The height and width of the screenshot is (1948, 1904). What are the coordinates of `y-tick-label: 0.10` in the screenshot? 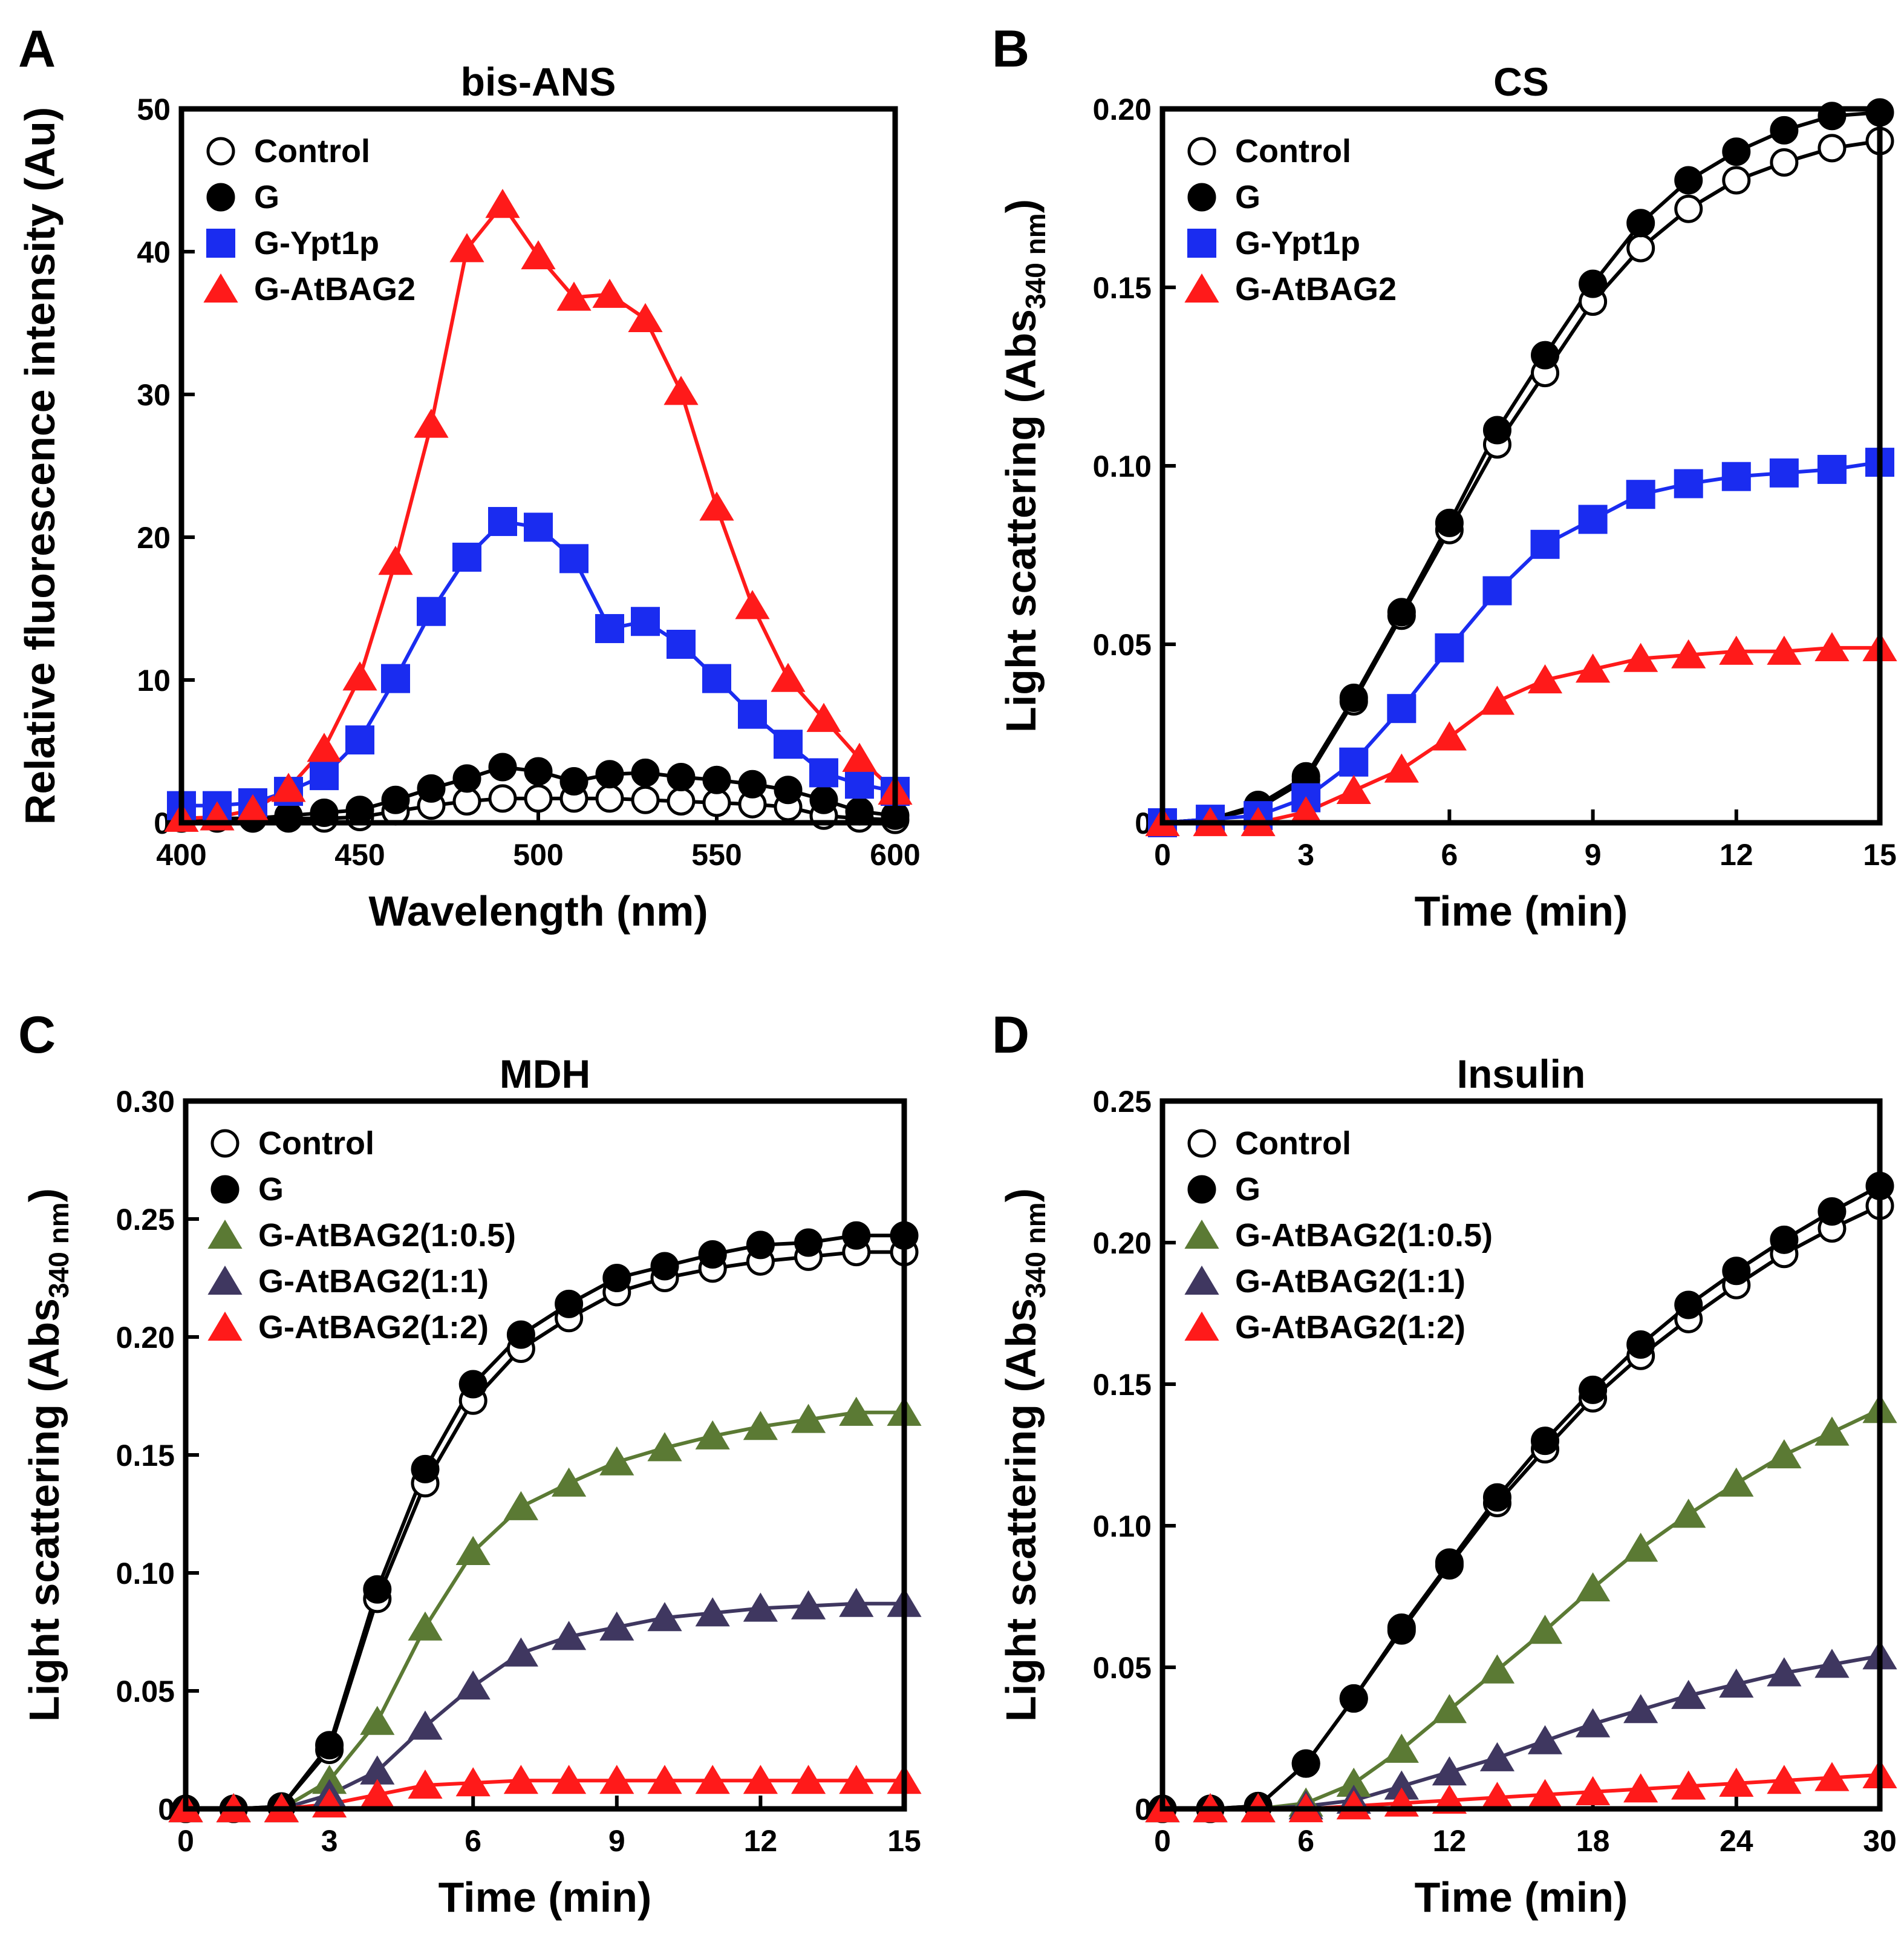 It's located at (145, 1573).